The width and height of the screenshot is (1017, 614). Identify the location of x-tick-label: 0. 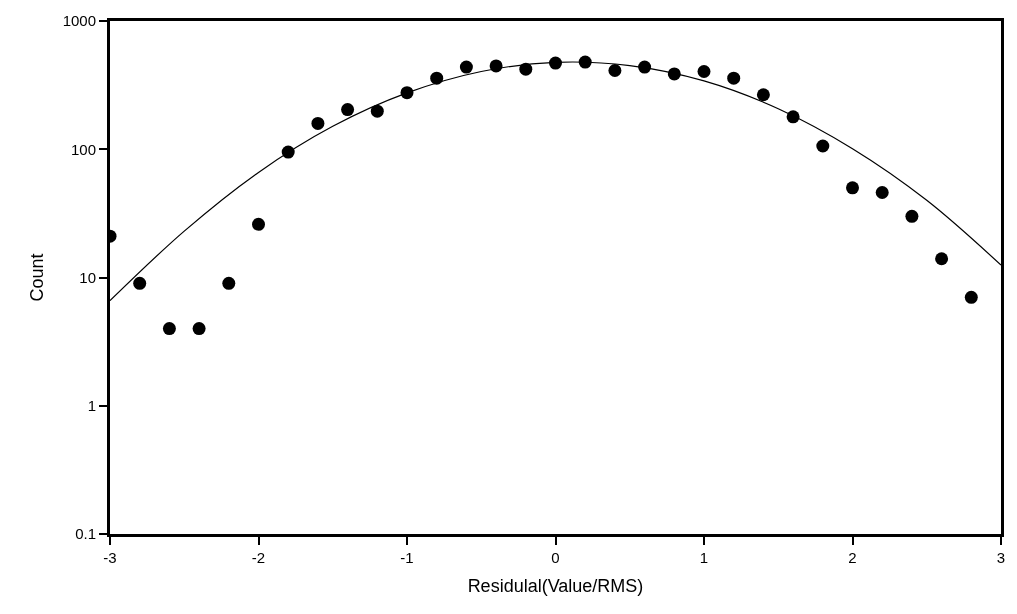
(555, 557).